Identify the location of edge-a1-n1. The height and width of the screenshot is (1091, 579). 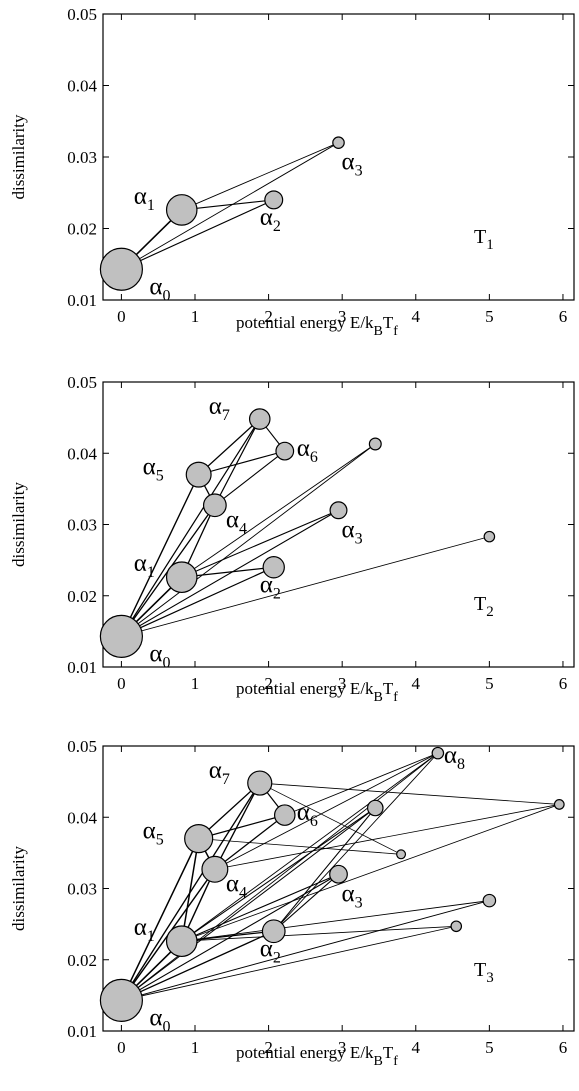
(278, 874).